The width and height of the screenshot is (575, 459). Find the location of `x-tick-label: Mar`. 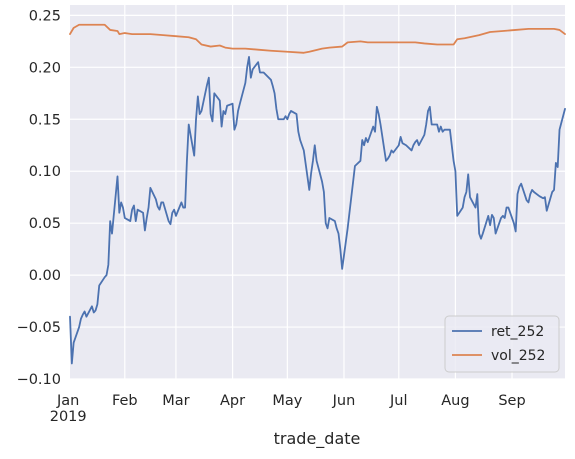

x-tick-label: Mar is located at coordinates (175, 401).